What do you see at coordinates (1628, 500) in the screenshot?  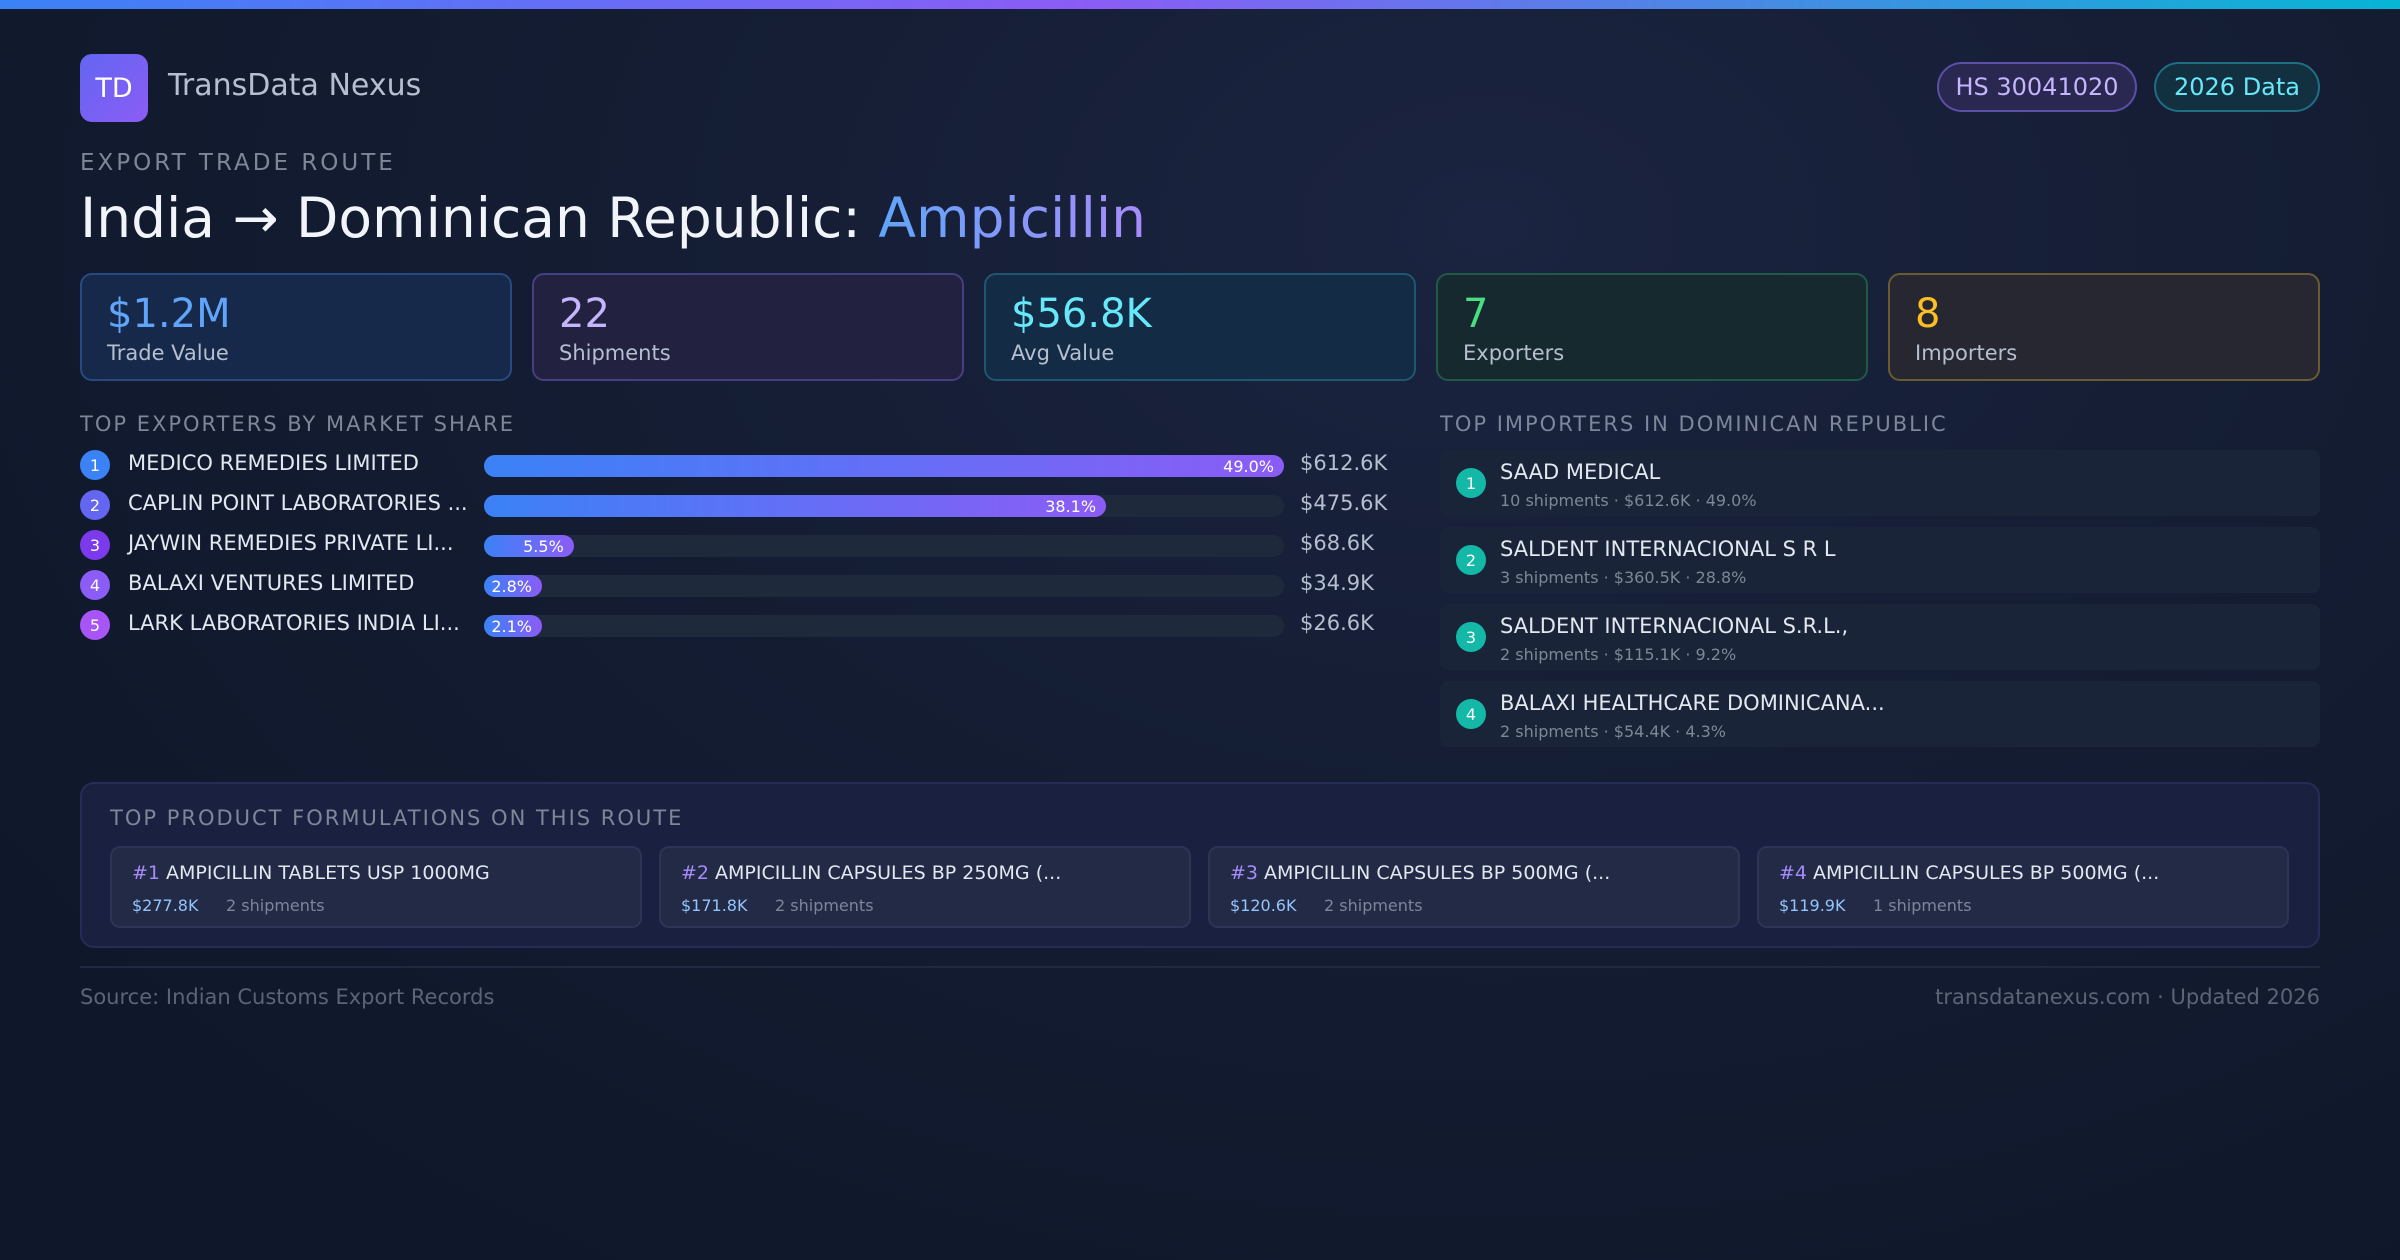 I see `importer-meta: 10 shipments · $612.6K · 49.0%` at bounding box center [1628, 500].